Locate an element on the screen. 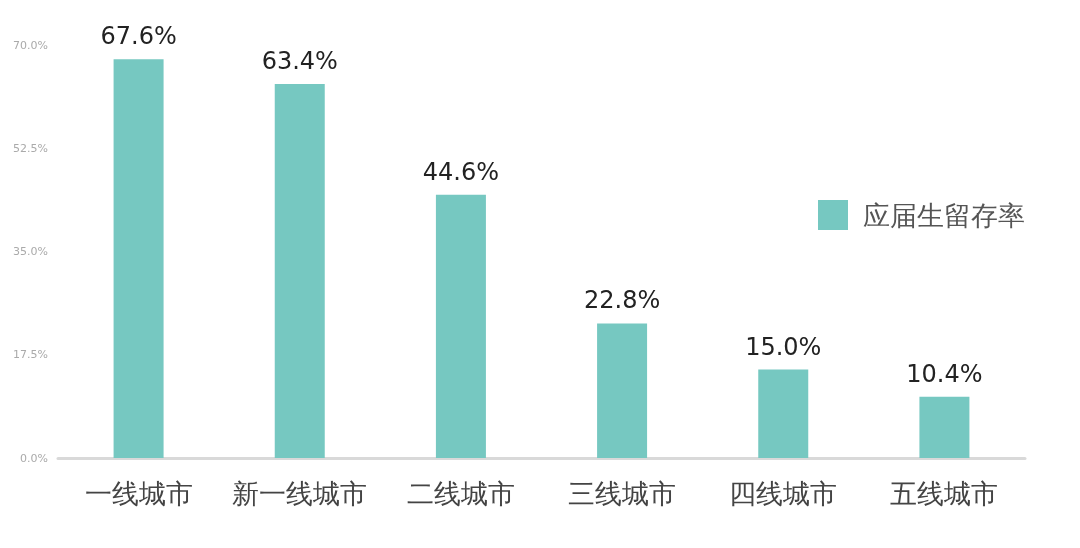  data-label: 15.0% is located at coordinates (783, 346).